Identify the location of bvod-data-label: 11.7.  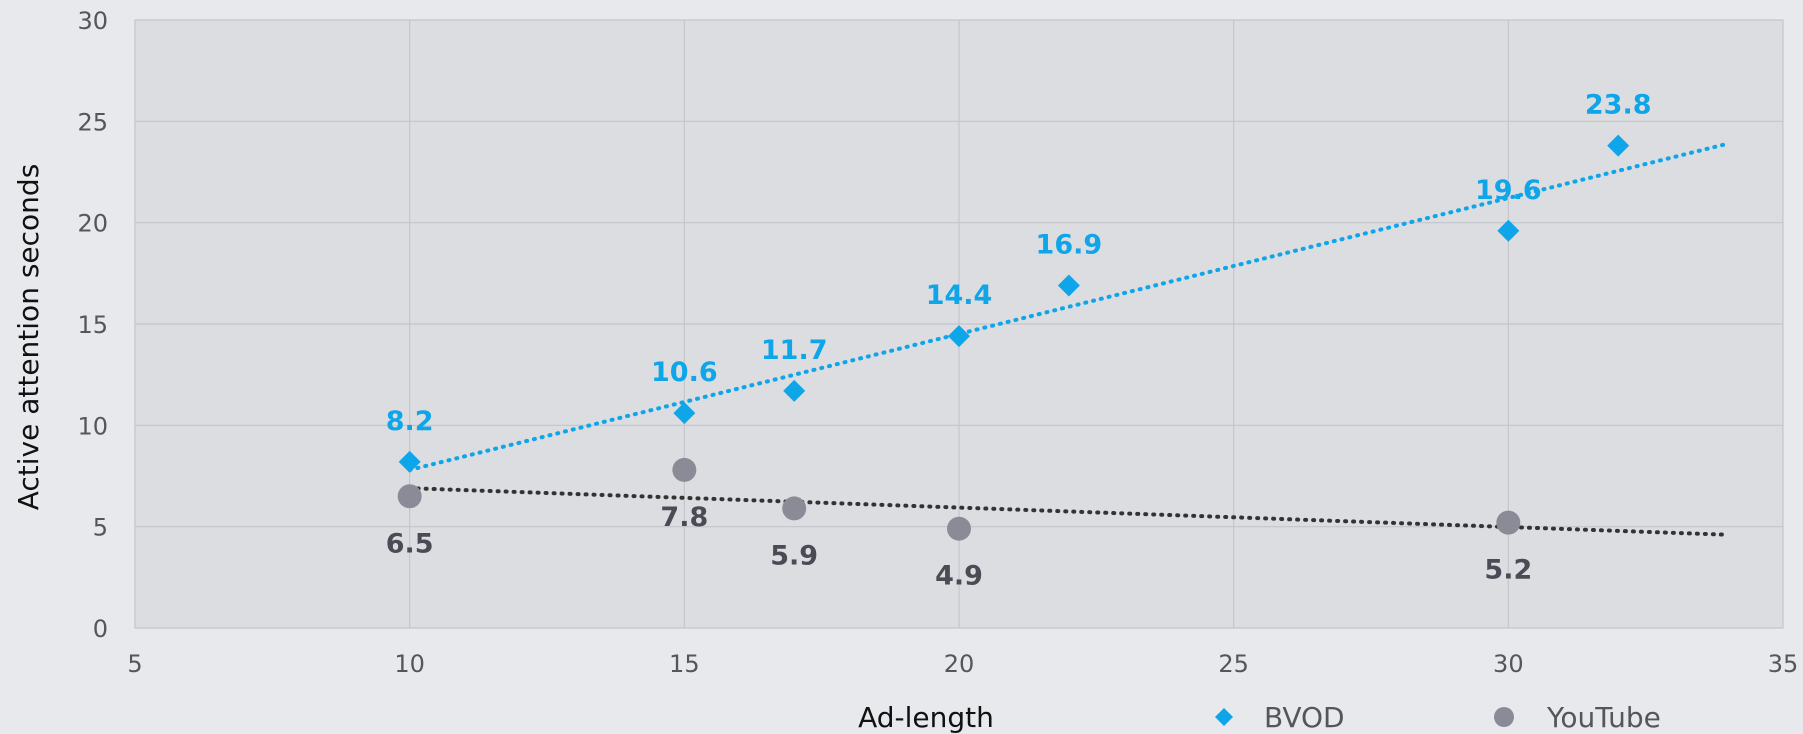
(794, 350).